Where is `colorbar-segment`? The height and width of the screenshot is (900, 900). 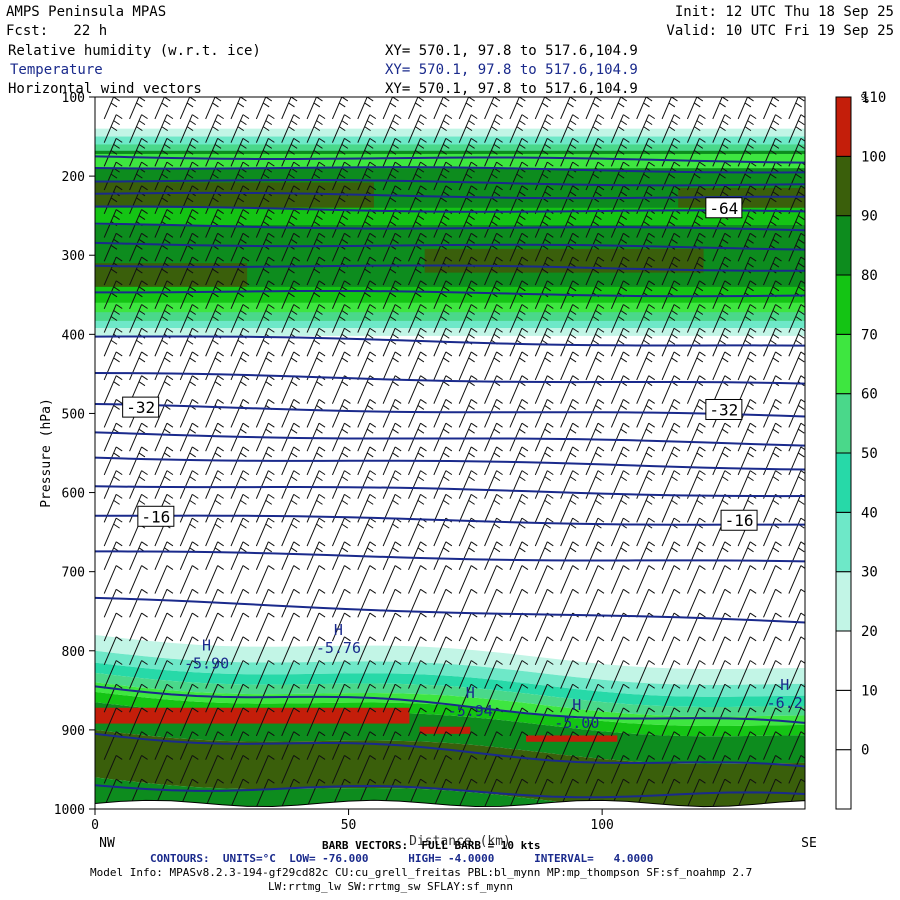
colorbar-segment is located at coordinates (843, 245).